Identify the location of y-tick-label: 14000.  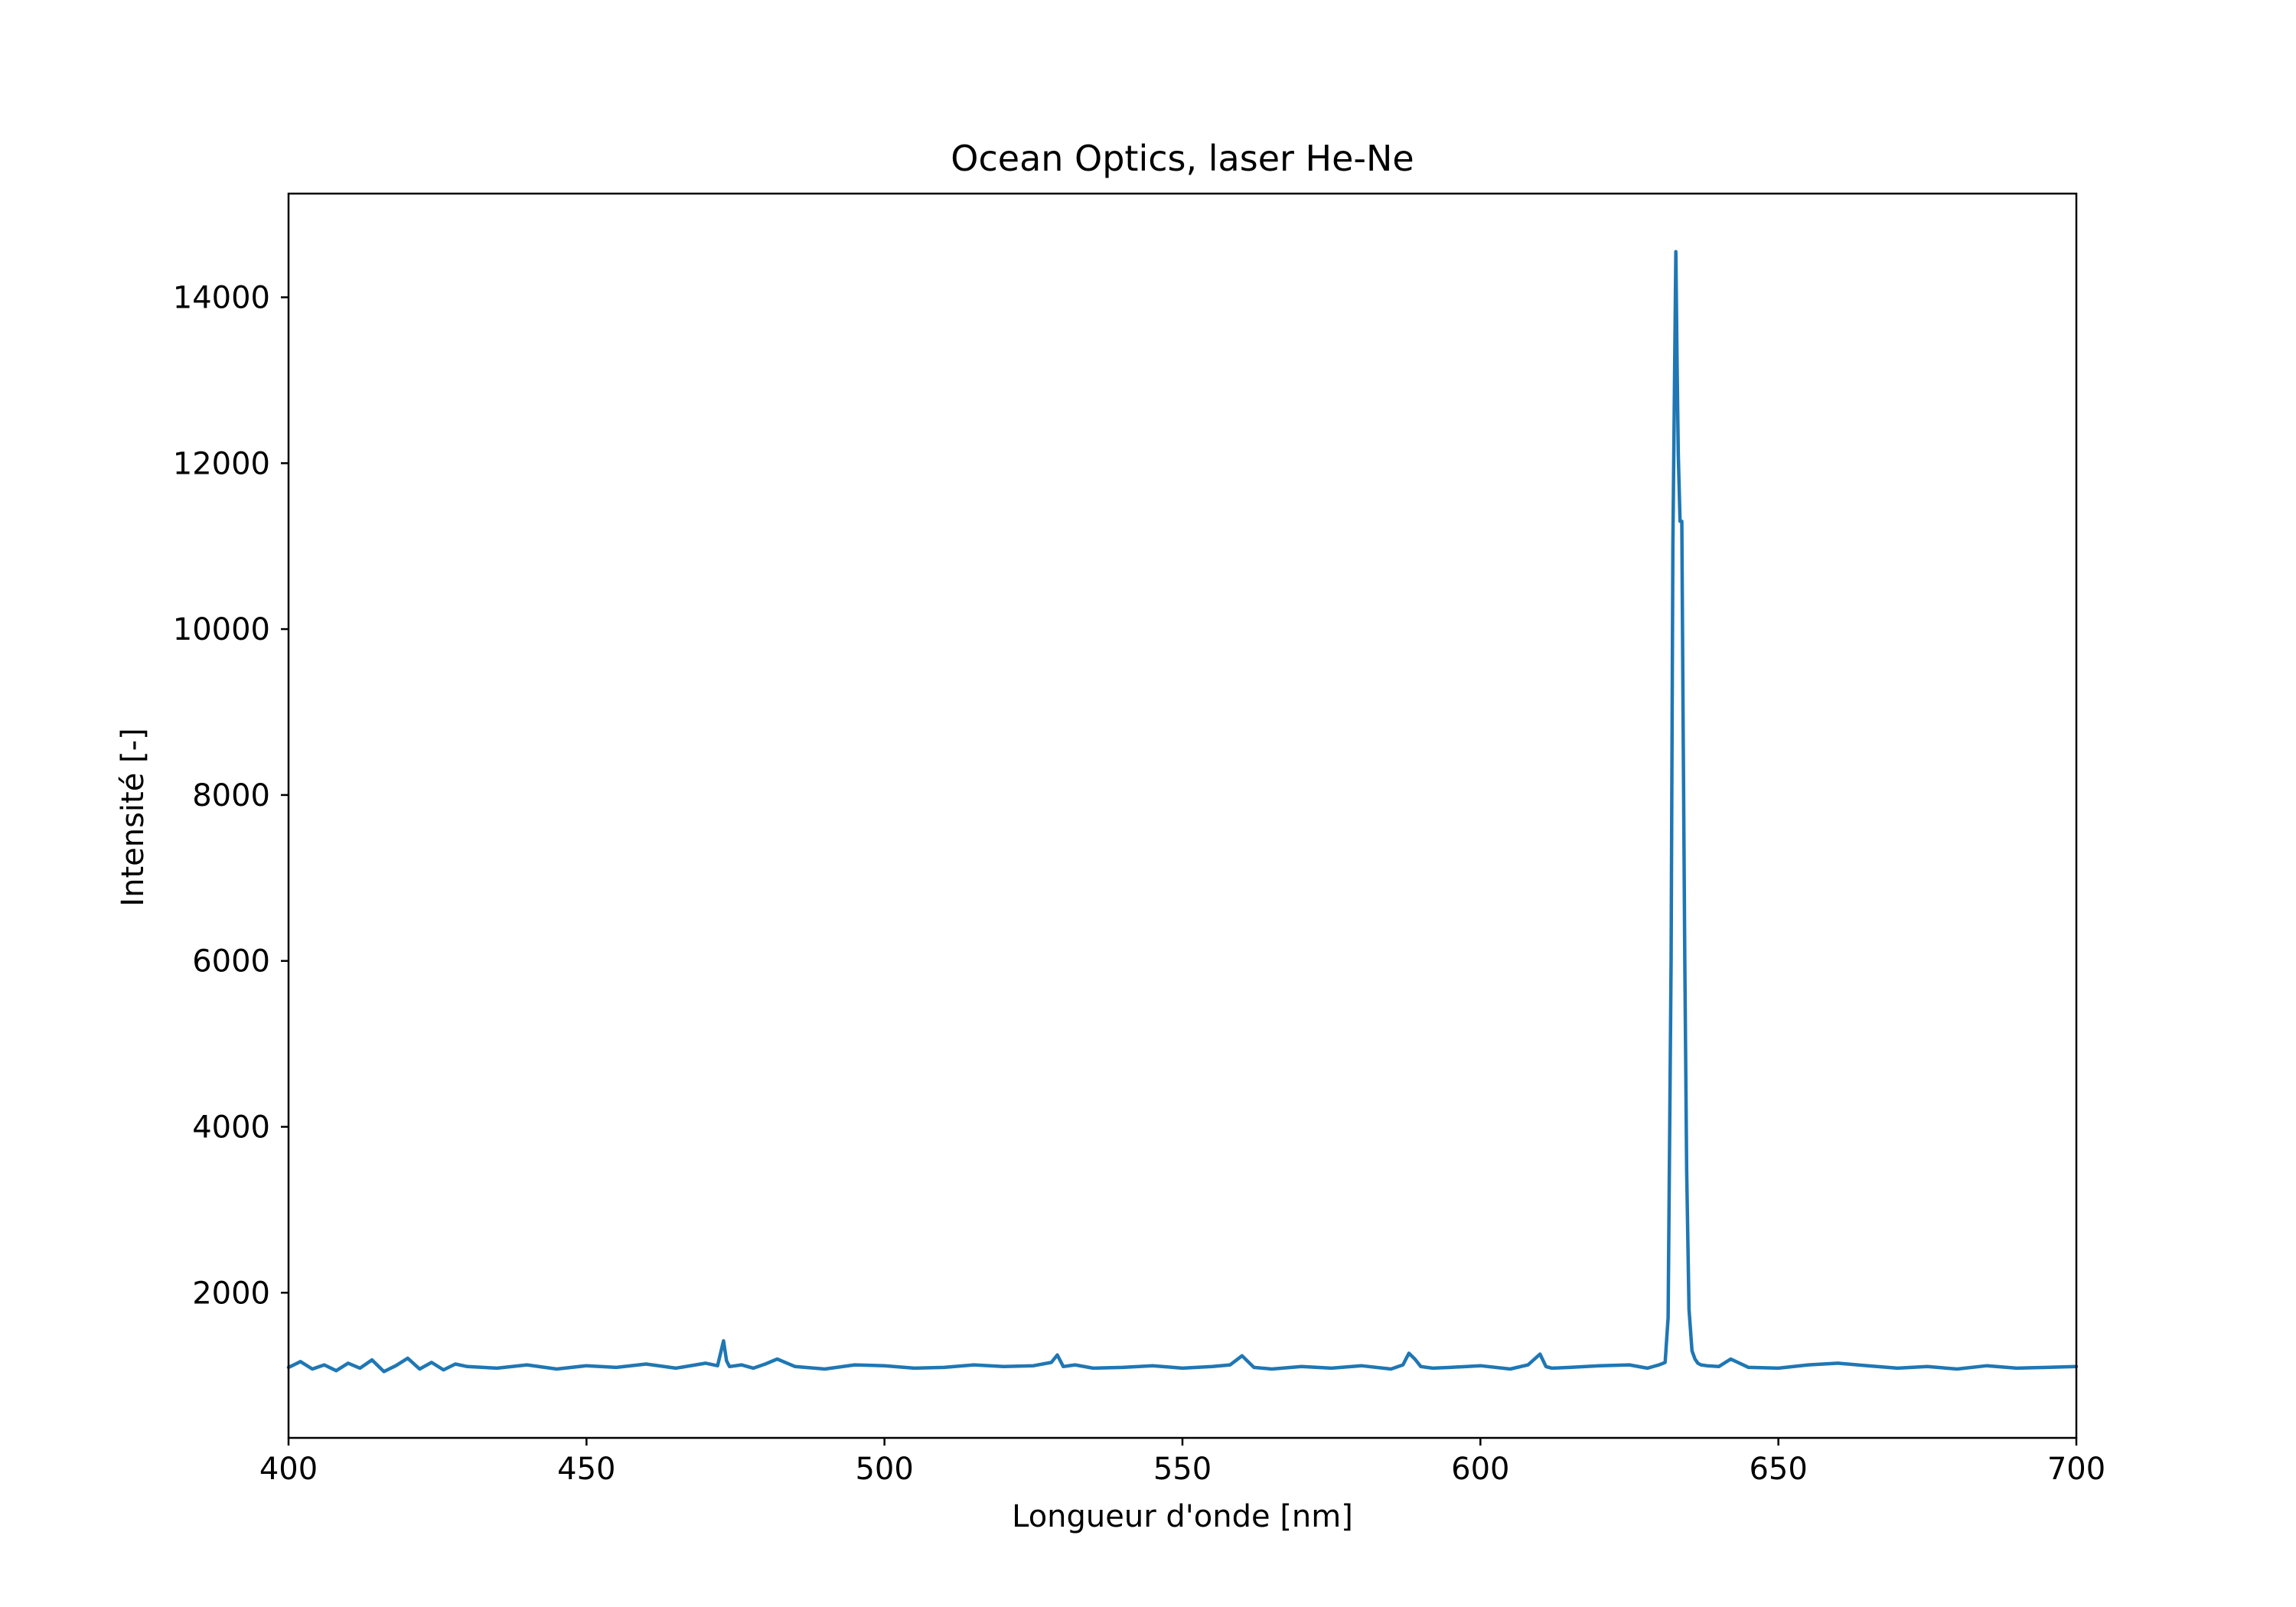
(221, 298).